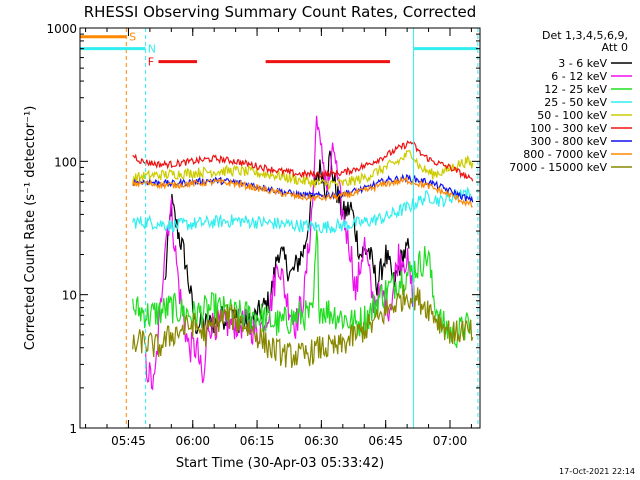  I want to click on x-tick-label: 05:45, so click(128, 441).